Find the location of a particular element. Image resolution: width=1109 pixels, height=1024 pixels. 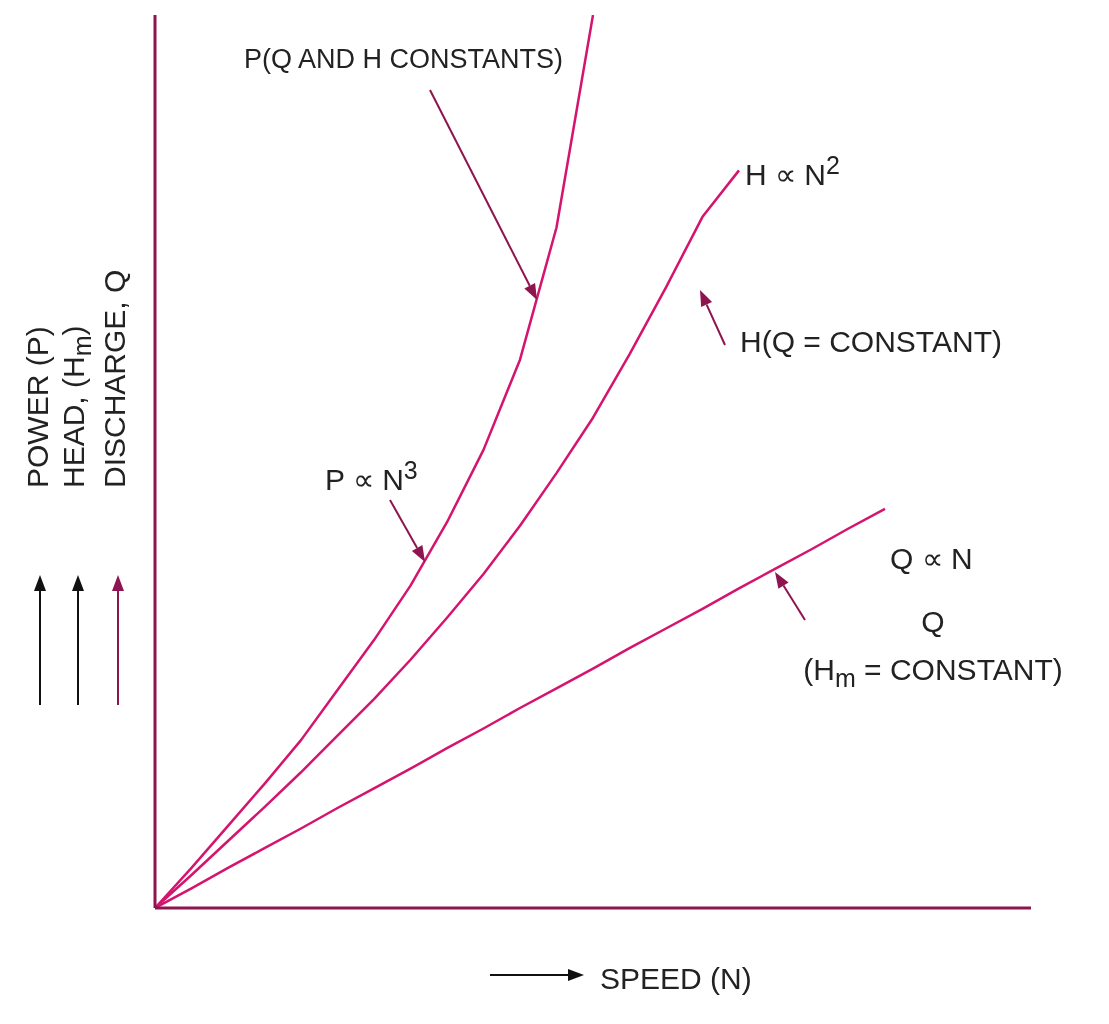

annotation: P(Q AND H CONSTANTS) is located at coordinates (404, 59).